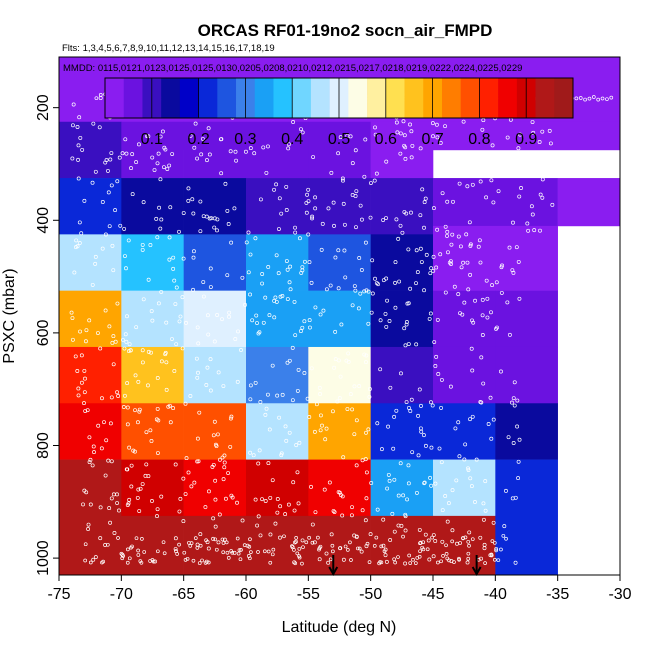  What do you see at coordinates (386, 139) in the screenshot?
I see `colorbar-tick-label-5: 0.6` at bounding box center [386, 139].